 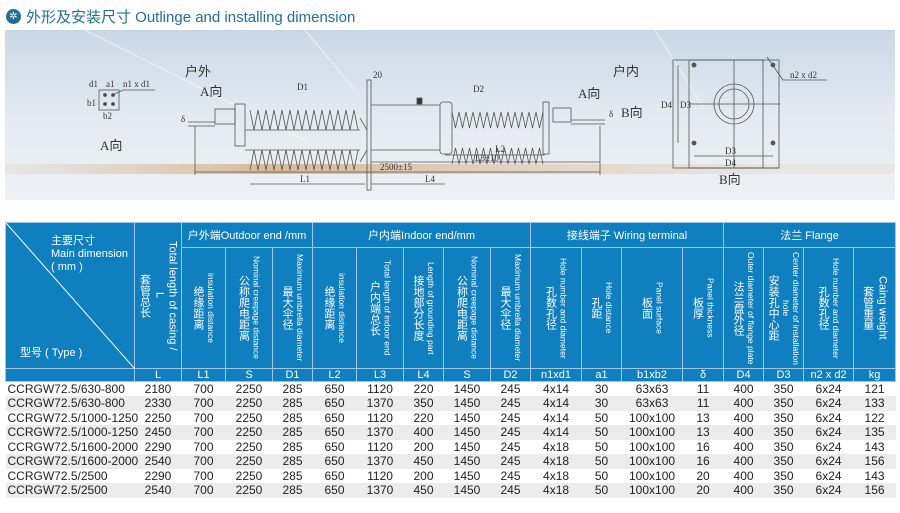 What do you see at coordinates (511, 375) in the screenshot?
I see `col-symbol: D2` at bounding box center [511, 375].